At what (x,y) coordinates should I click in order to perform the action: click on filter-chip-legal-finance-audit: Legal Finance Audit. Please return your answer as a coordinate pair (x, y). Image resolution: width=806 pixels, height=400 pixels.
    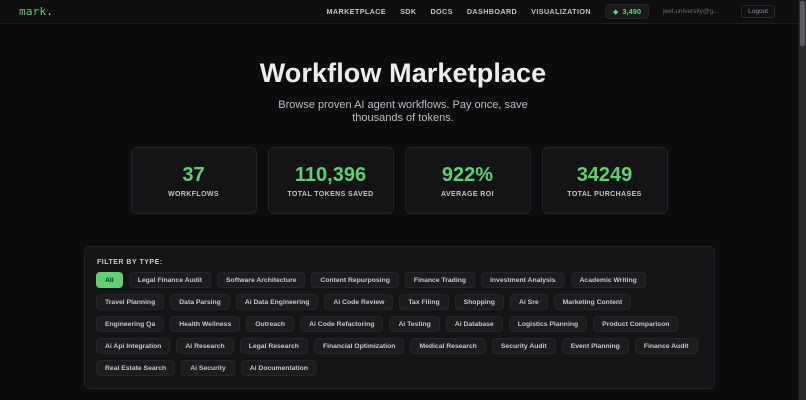
    Looking at the image, I should click on (170, 280).